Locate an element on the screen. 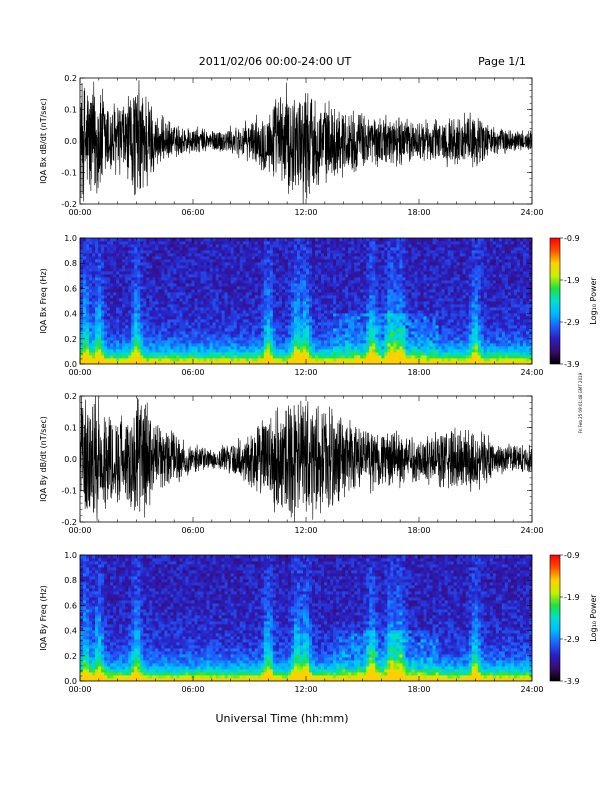 This screenshot has height=792, width=612. figure-title: 2011/02/06 00:00-24:00 UT is located at coordinates (275, 61).